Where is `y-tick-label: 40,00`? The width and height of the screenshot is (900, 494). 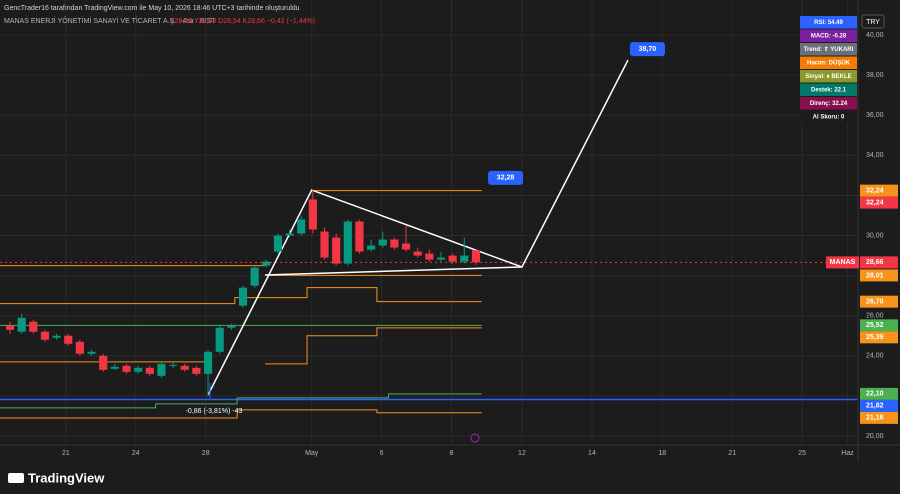
y-tick-label: 40,00 is located at coordinates (875, 35).